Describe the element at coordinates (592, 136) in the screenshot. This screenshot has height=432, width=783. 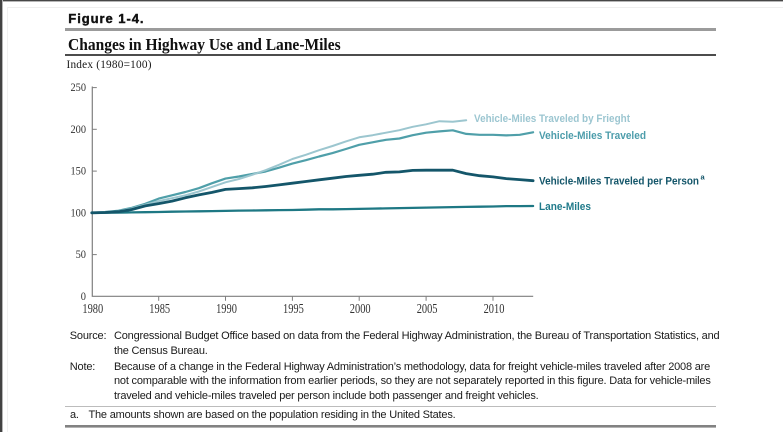
I see `svg-text: Vehicle-Miles Traveled` at that location.